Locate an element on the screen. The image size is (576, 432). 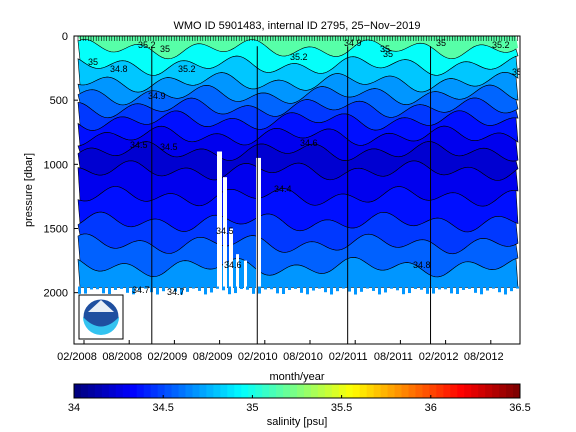
contour-label: 34.4 is located at coordinates (283, 189).